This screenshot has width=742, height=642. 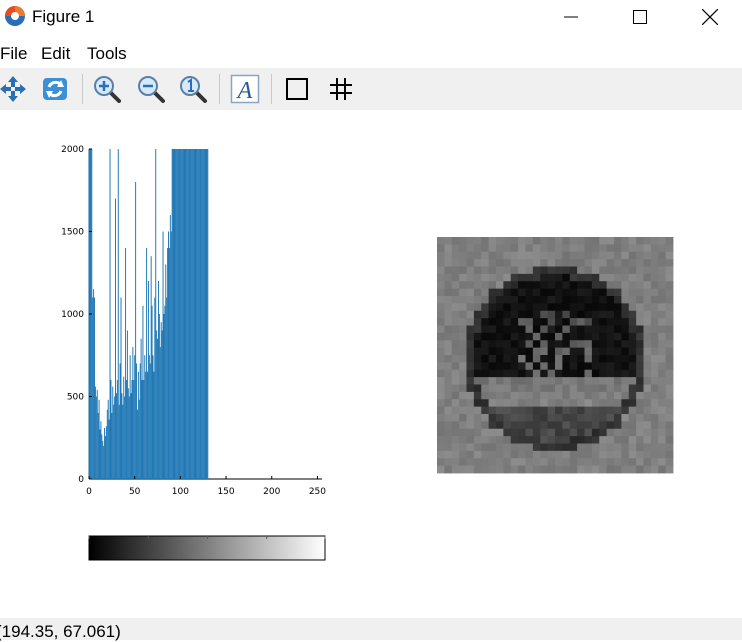 What do you see at coordinates (14, 53) in the screenshot?
I see `menu-file: File` at bounding box center [14, 53].